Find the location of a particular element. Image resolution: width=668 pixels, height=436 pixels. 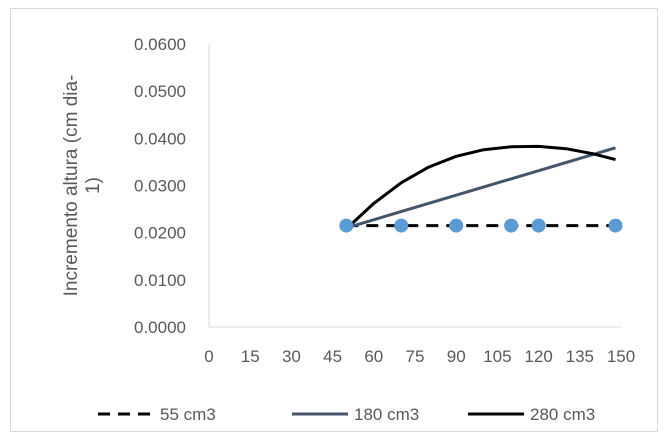

x-tick-label: 60 is located at coordinates (373, 356).